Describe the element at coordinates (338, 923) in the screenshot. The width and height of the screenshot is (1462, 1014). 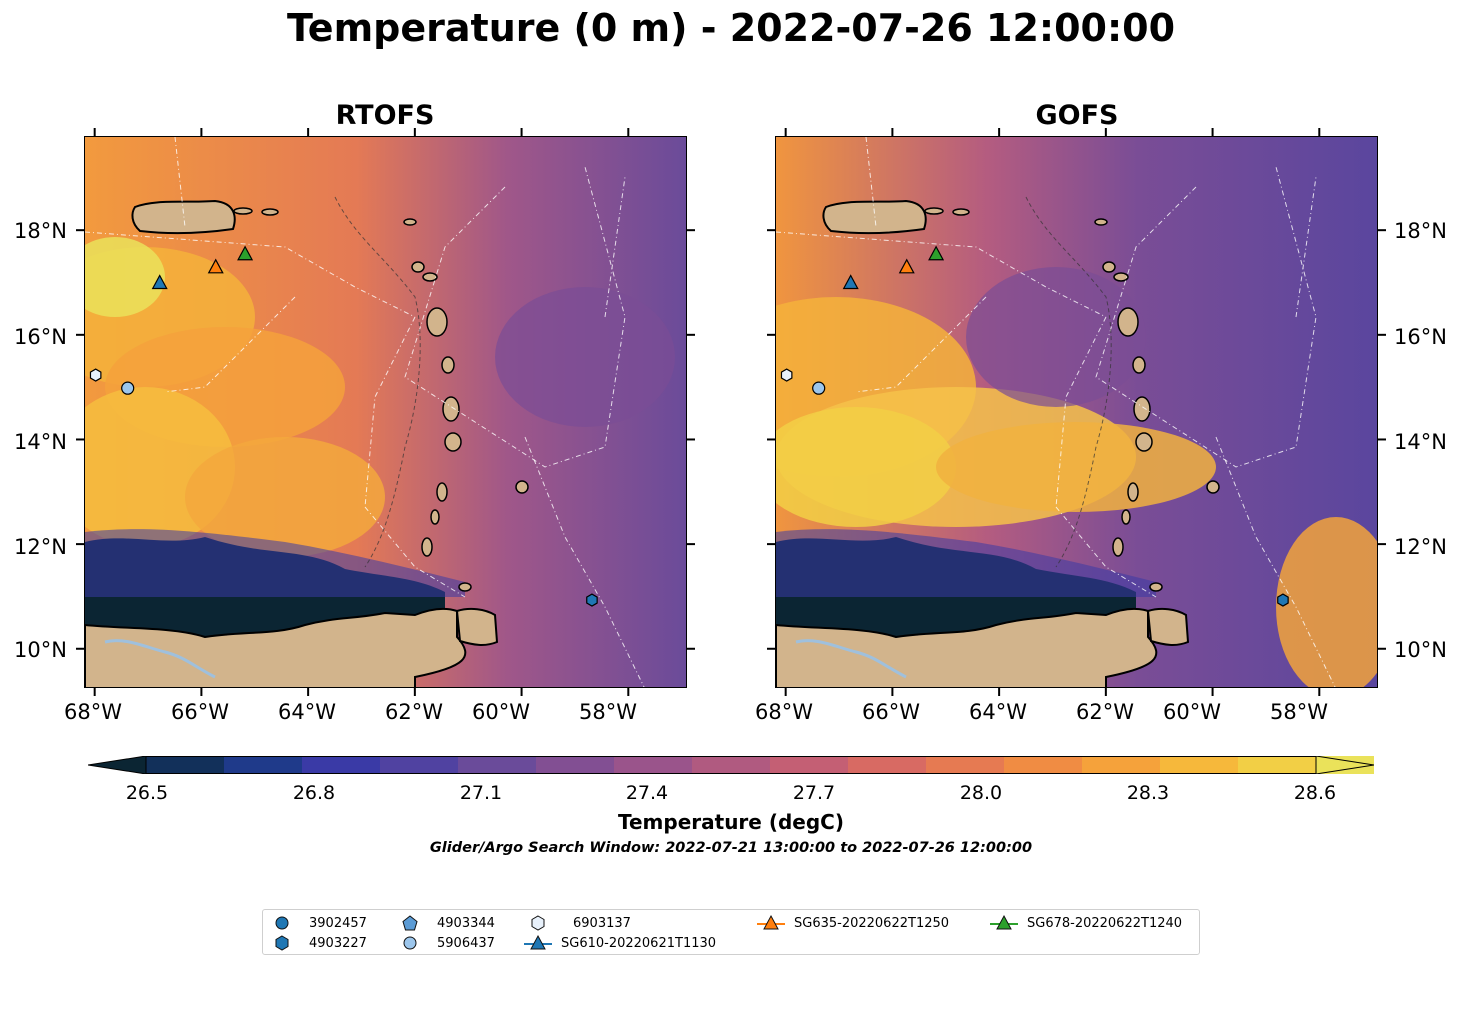
I see `legend-label: 3902457` at that location.